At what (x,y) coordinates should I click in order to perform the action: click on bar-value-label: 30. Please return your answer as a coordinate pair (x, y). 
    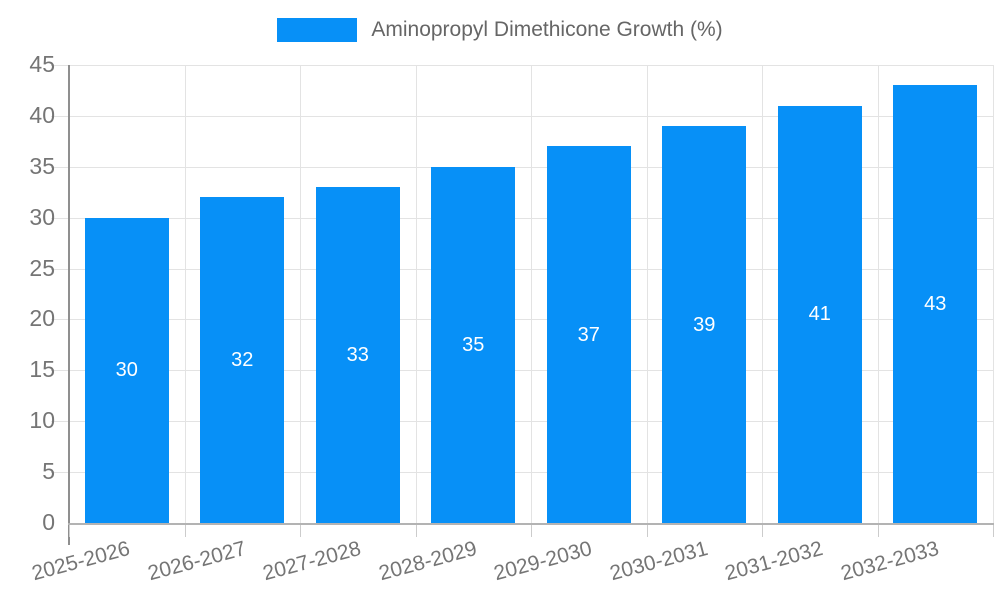
    Looking at the image, I should click on (126, 370).